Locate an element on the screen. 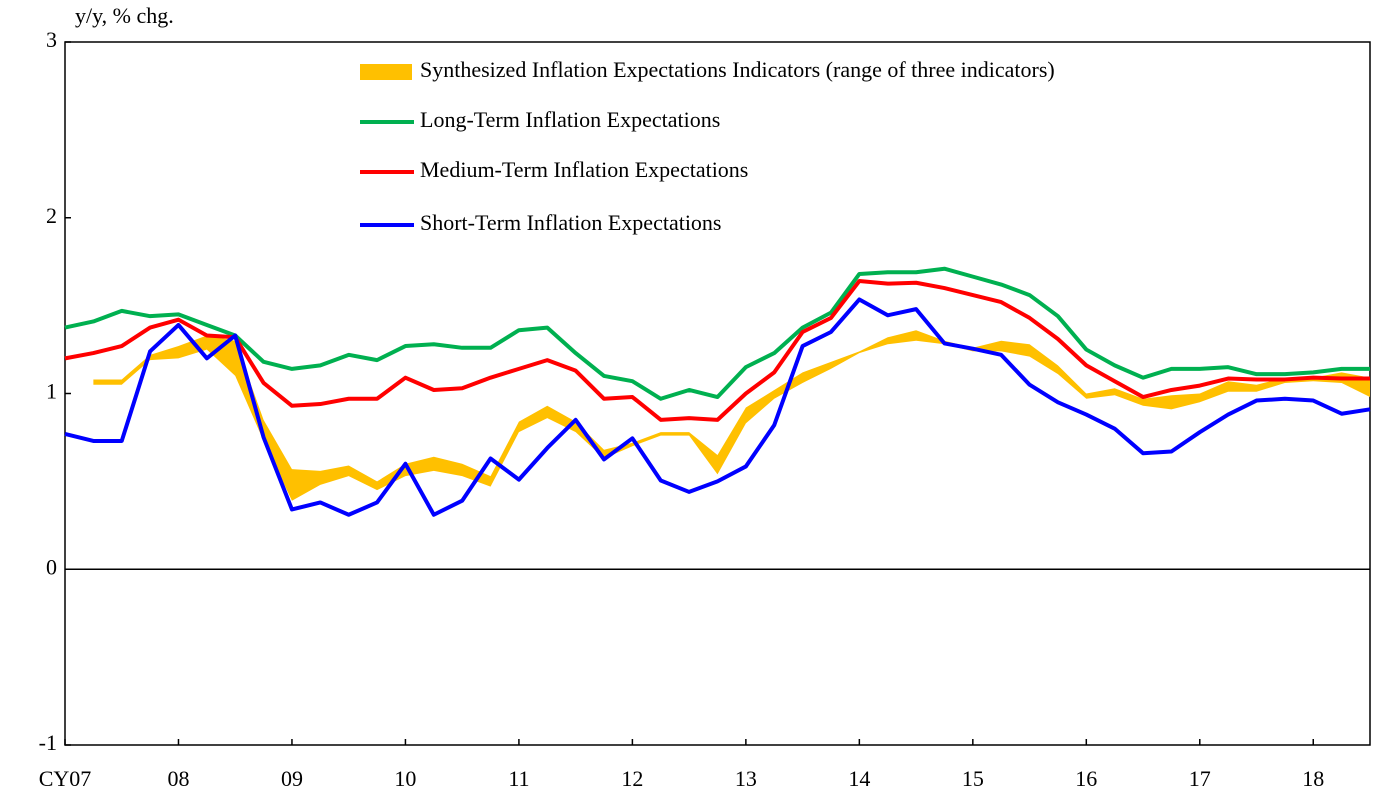  x-tick-label: 16 is located at coordinates (1086, 778).